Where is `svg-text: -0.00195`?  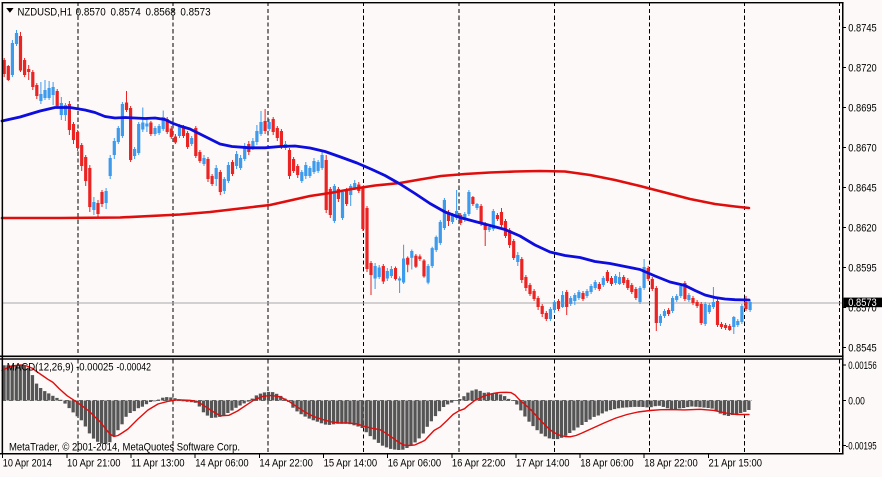 svg-text: -0.00195 is located at coordinates (861, 446).